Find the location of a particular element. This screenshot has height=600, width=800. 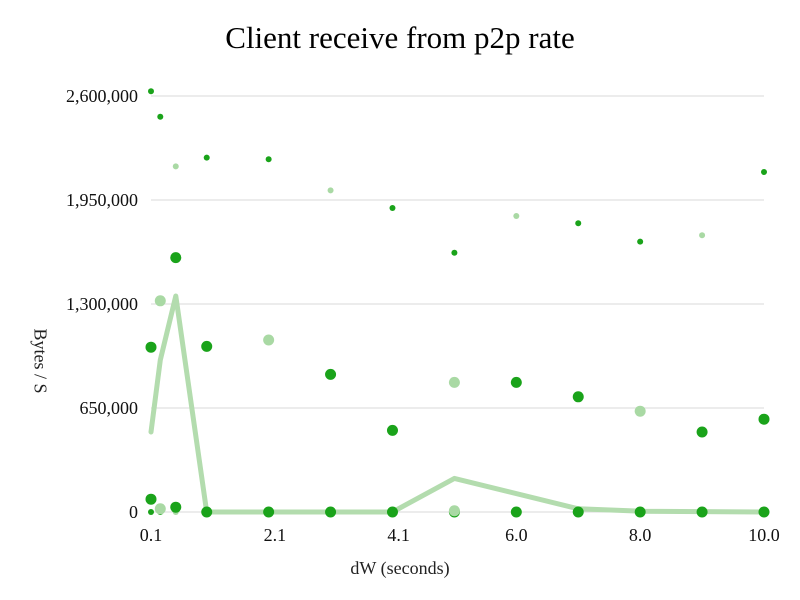

y-tick-label: 0 is located at coordinates (133, 512).